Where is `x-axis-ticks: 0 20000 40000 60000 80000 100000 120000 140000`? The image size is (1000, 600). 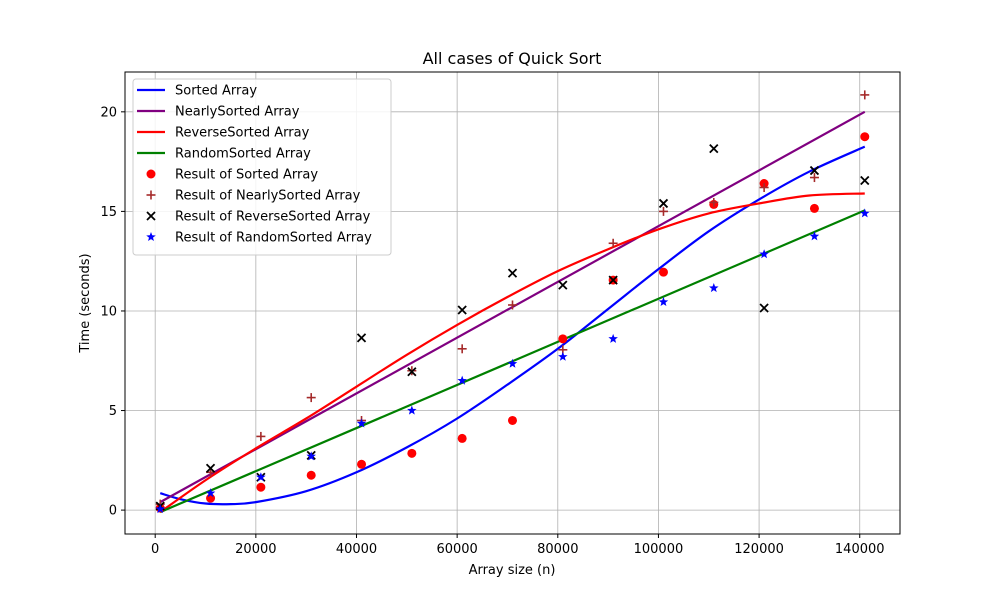
x-axis-ticks: 0 20000 40000 60000 80000 100000 120000 140000 is located at coordinates (518, 545).